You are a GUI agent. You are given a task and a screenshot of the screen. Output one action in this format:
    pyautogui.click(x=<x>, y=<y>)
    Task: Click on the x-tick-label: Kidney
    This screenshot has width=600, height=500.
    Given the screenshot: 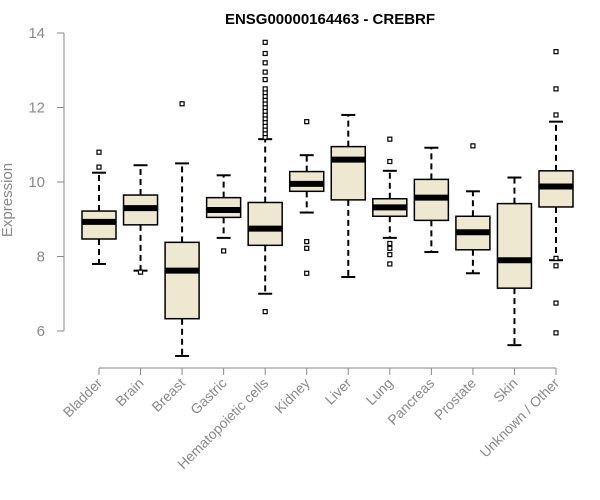 What is the action you would take?
    pyautogui.click(x=292, y=396)
    